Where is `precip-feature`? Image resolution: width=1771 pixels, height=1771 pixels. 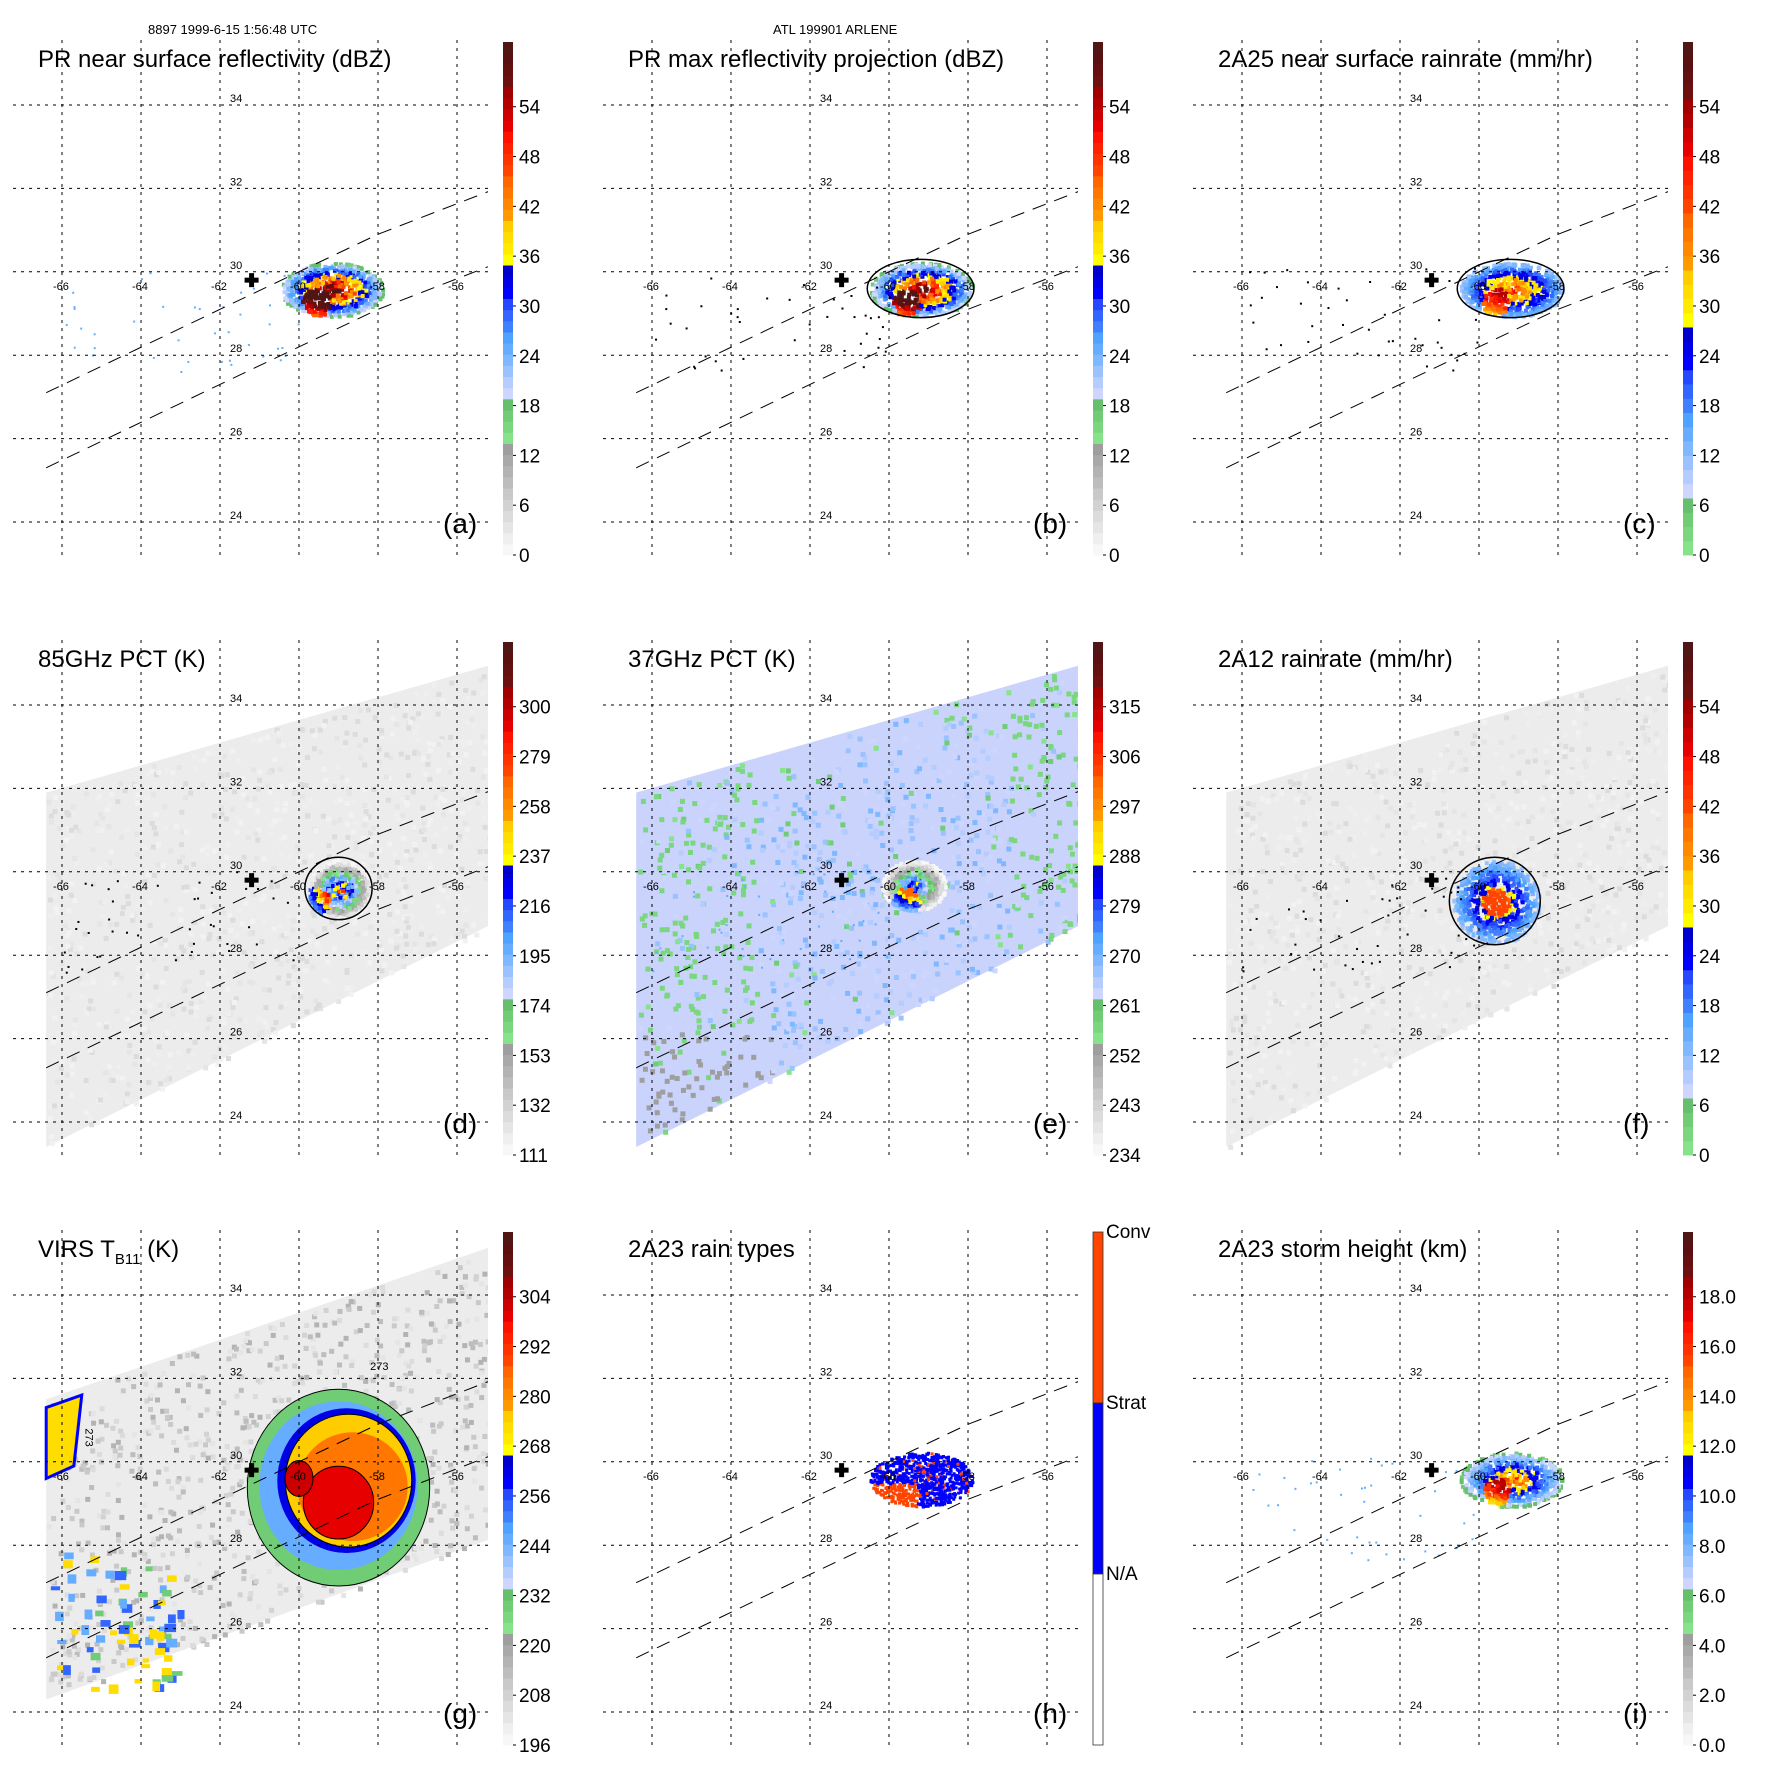
precip-feature is located at coordinates (1407, 315).